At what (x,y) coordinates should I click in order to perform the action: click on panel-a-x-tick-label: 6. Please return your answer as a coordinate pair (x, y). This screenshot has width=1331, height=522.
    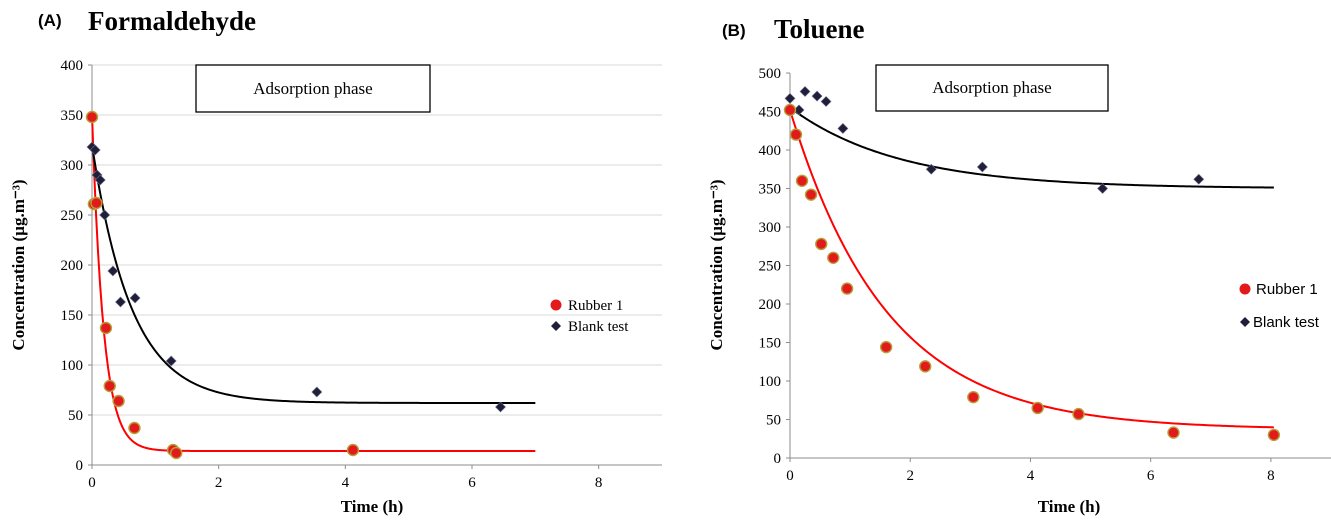
    Looking at the image, I should click on (472, 483).